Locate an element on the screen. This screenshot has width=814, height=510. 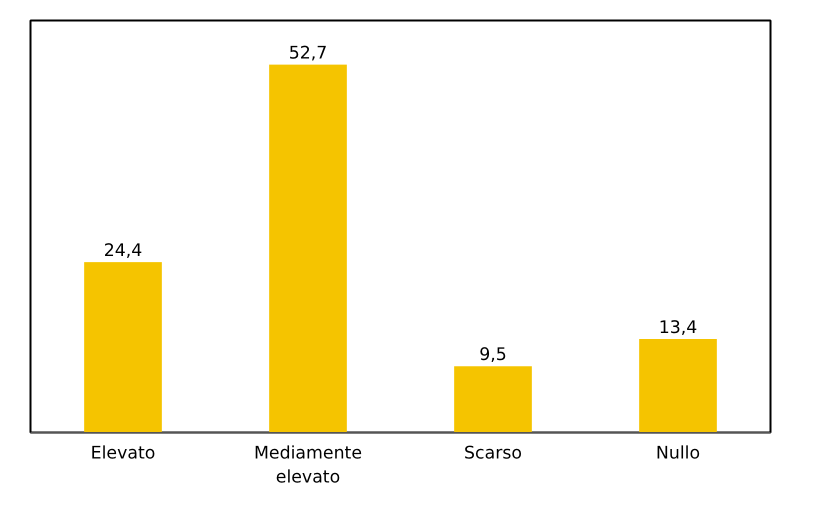
x-tick-label: Mediamente elevato is located at coordinates (308, 466).